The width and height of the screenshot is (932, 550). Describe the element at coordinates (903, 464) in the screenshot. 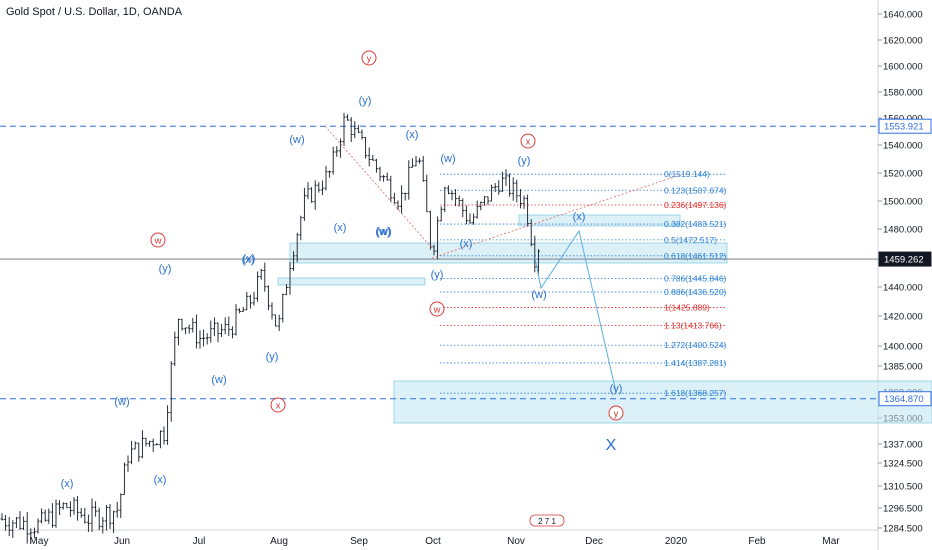

I see `y-tick-label: 1324.500` at that location.